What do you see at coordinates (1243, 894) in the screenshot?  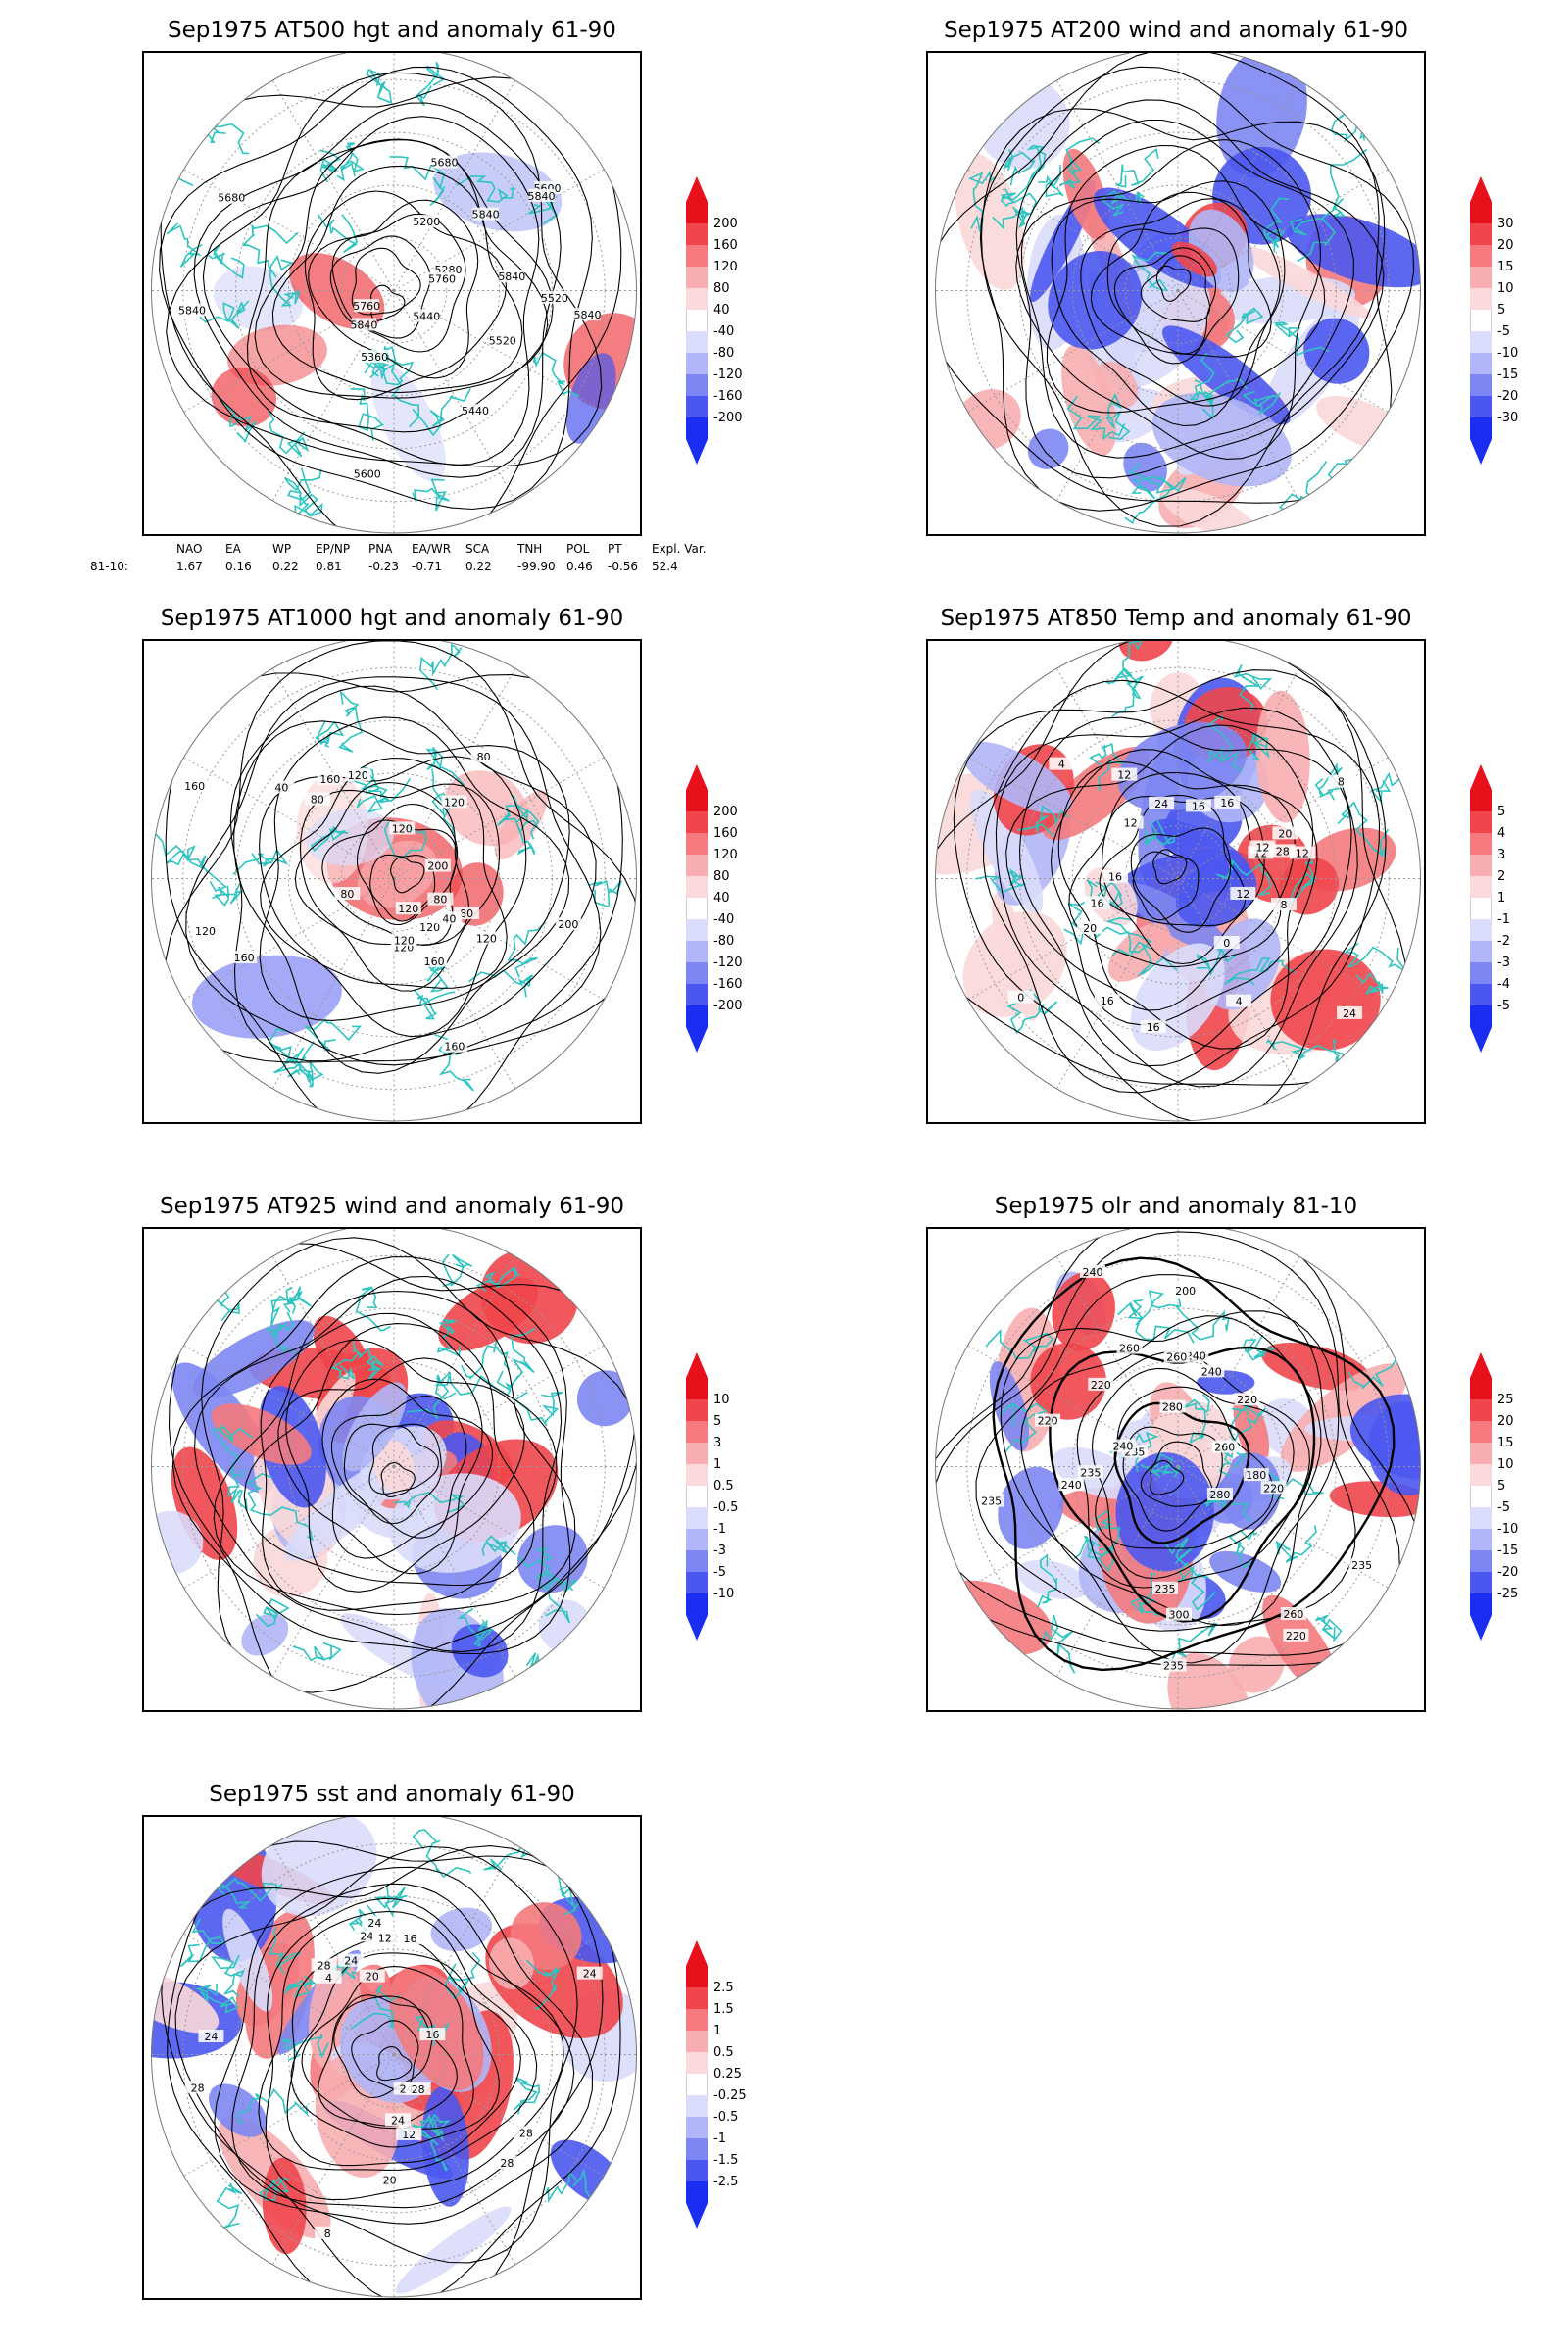 I see `contour-label: 12` at bounding box center [1243, 894].